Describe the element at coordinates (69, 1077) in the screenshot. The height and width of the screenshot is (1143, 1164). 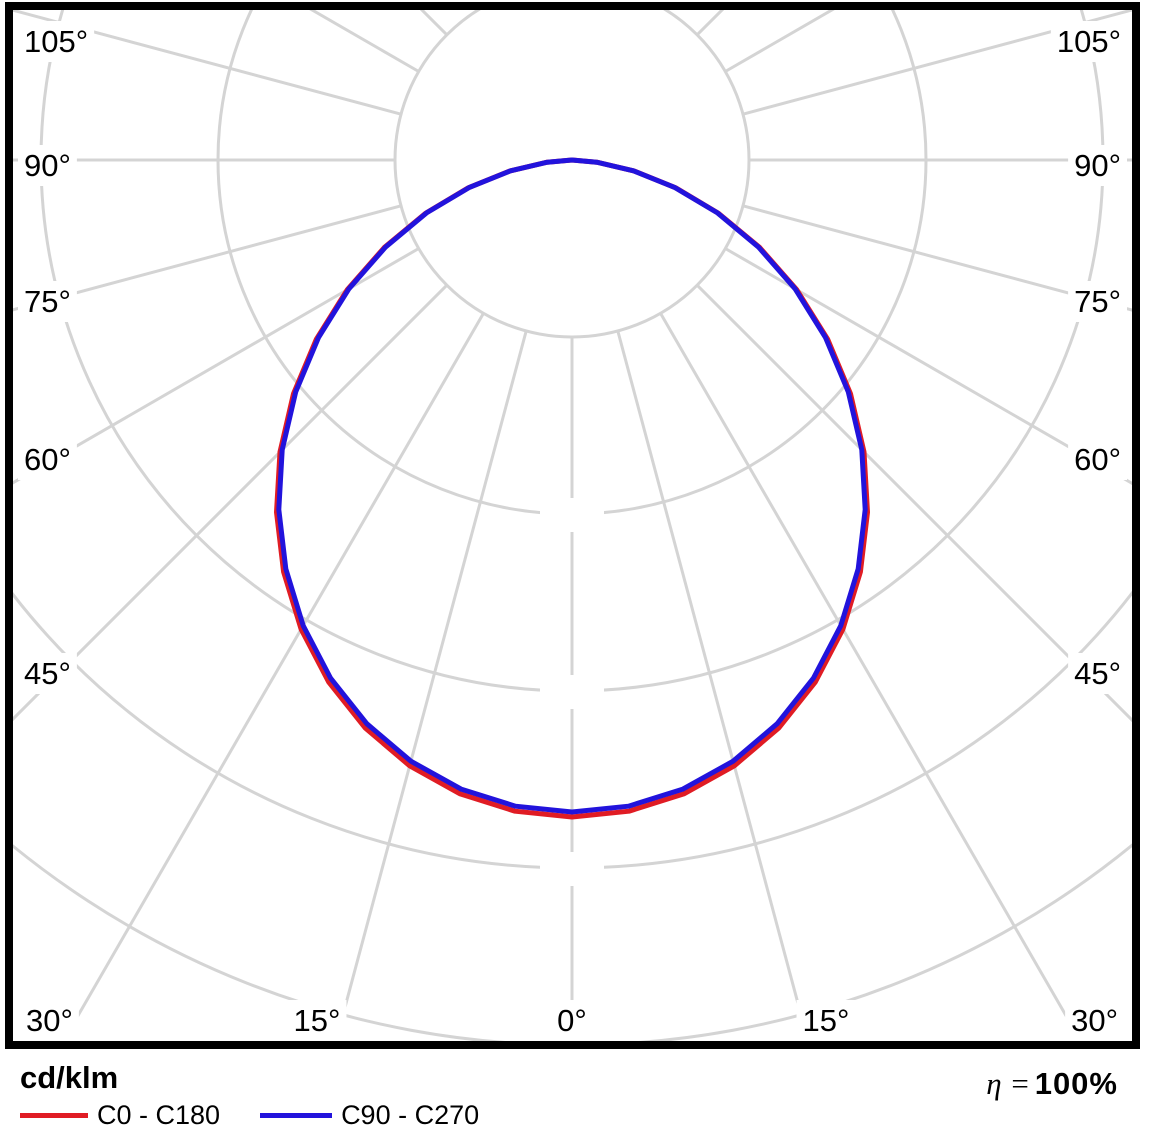
I see `unit-label: cd/klm` at that location.